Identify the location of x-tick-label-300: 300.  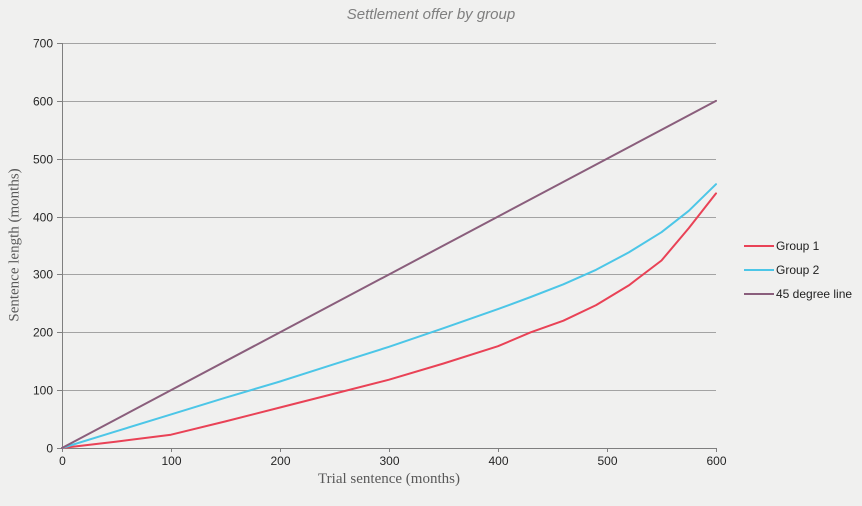
(389, 461).